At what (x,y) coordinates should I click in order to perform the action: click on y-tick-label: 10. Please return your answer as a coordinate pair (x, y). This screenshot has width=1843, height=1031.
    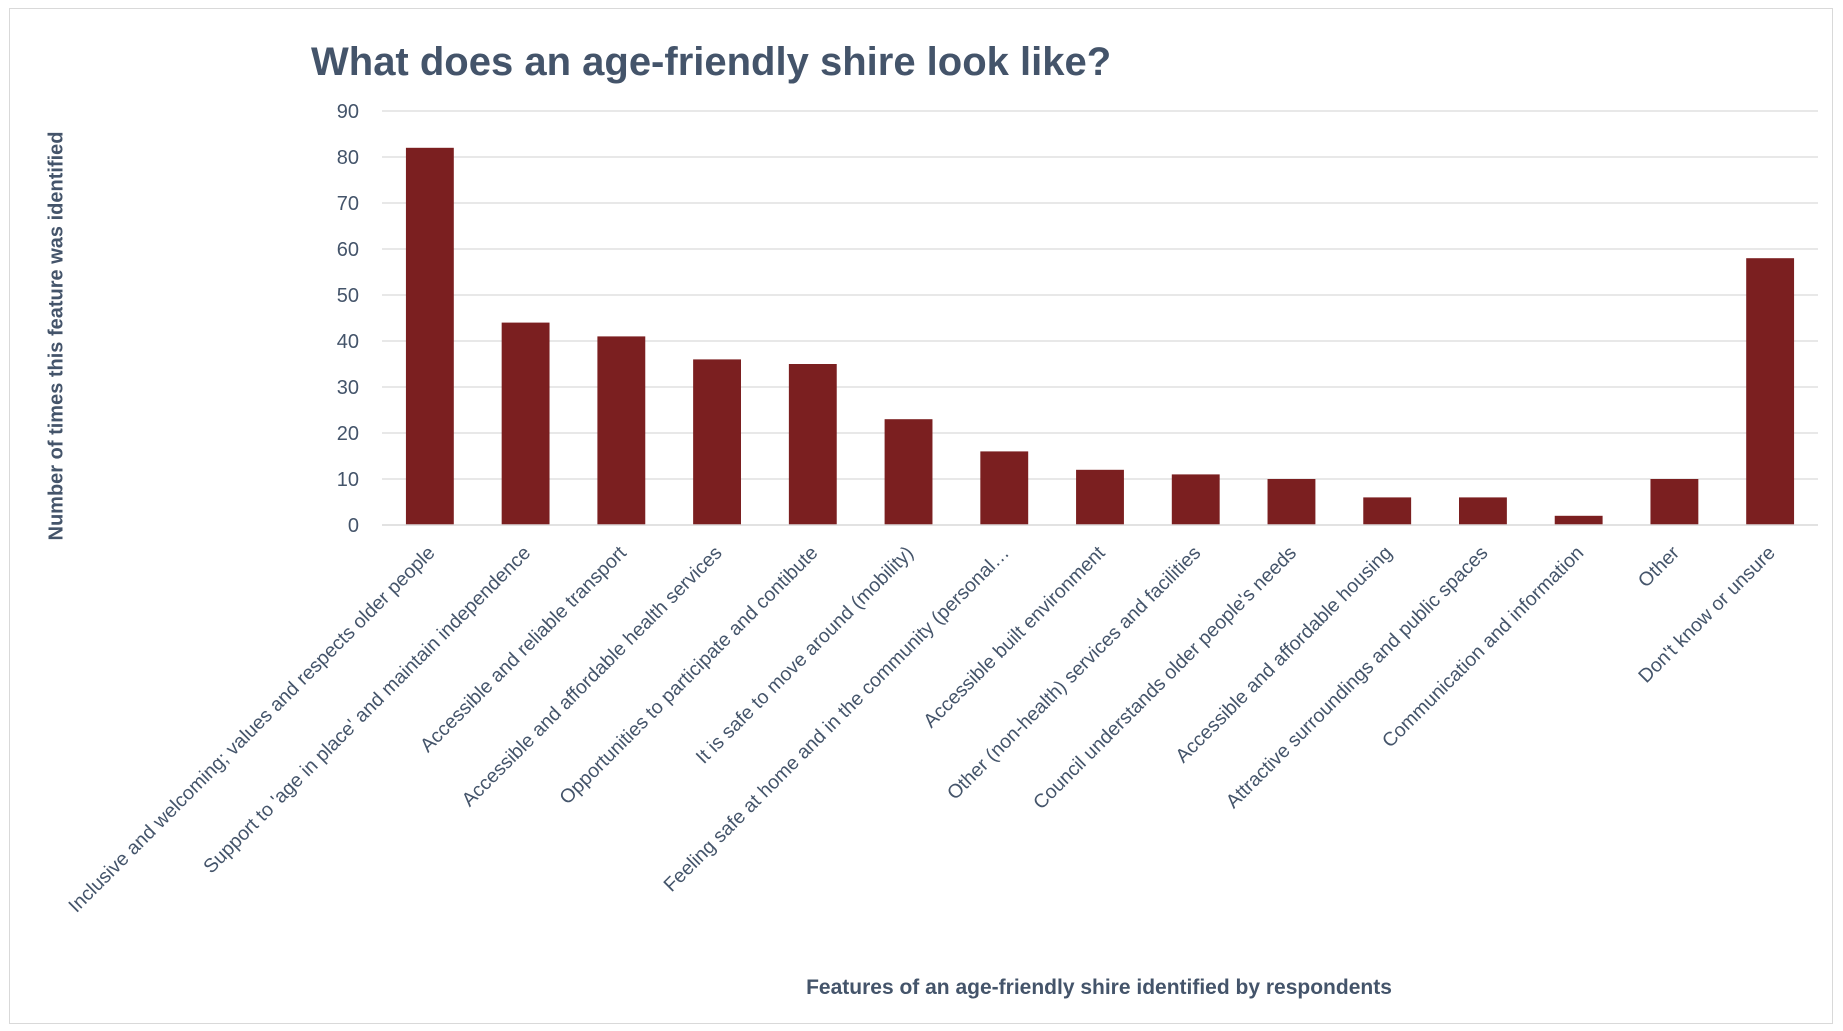
    Looking at the image, I should click on (348, 480).